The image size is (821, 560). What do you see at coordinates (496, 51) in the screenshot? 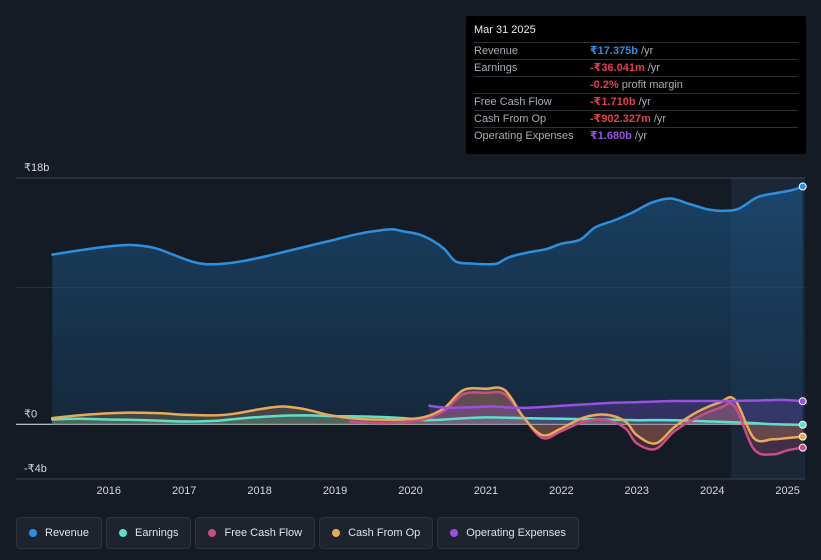
I see `tooltip-row-label: Revenue` at bounding box center [496, 51].